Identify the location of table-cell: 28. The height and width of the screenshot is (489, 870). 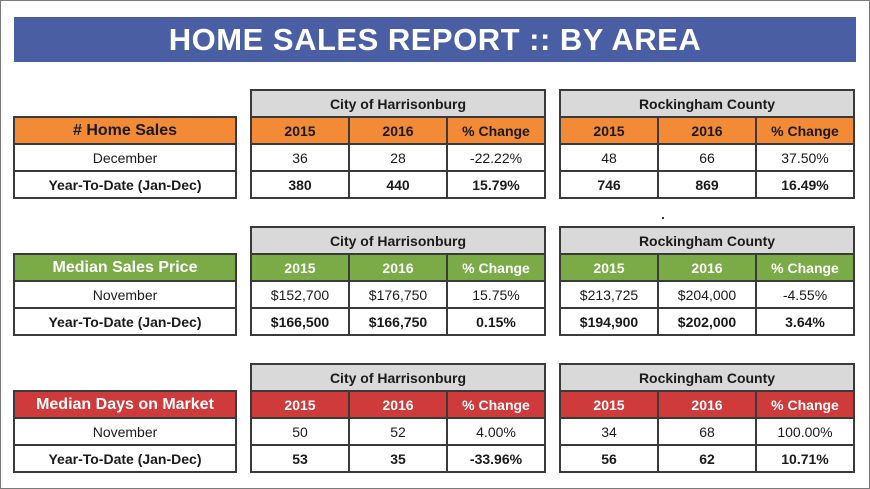
(398, 157).